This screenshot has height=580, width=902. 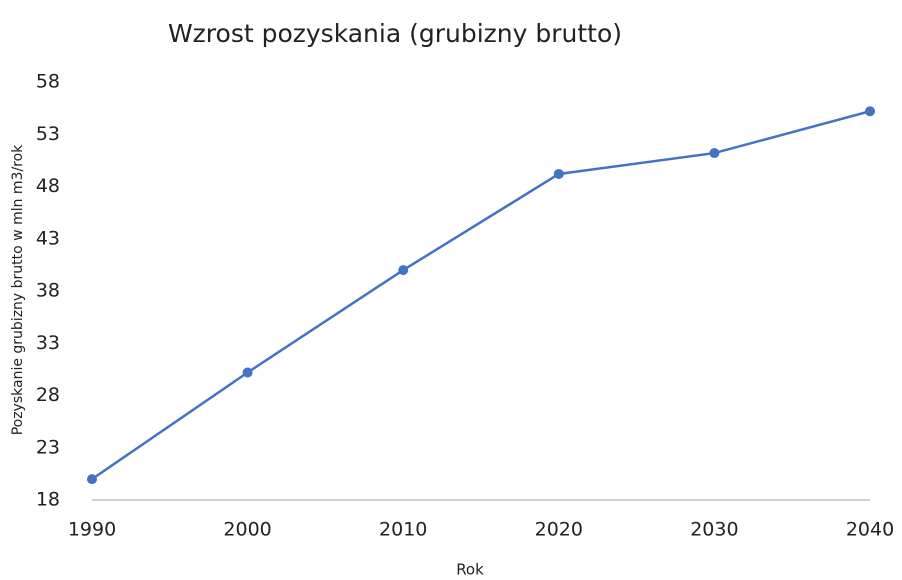 I want to click on x-tick-label: 2040, so click(x=870, y=530).